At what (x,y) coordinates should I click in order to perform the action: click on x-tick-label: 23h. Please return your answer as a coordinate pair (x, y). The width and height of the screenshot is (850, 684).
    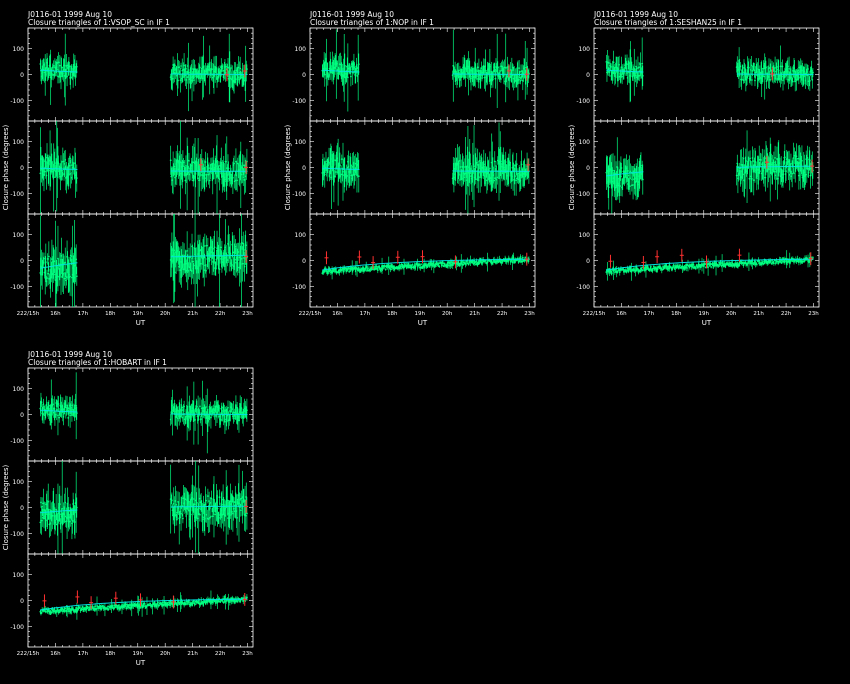
    Looking at the image, I should click on (529, 314).